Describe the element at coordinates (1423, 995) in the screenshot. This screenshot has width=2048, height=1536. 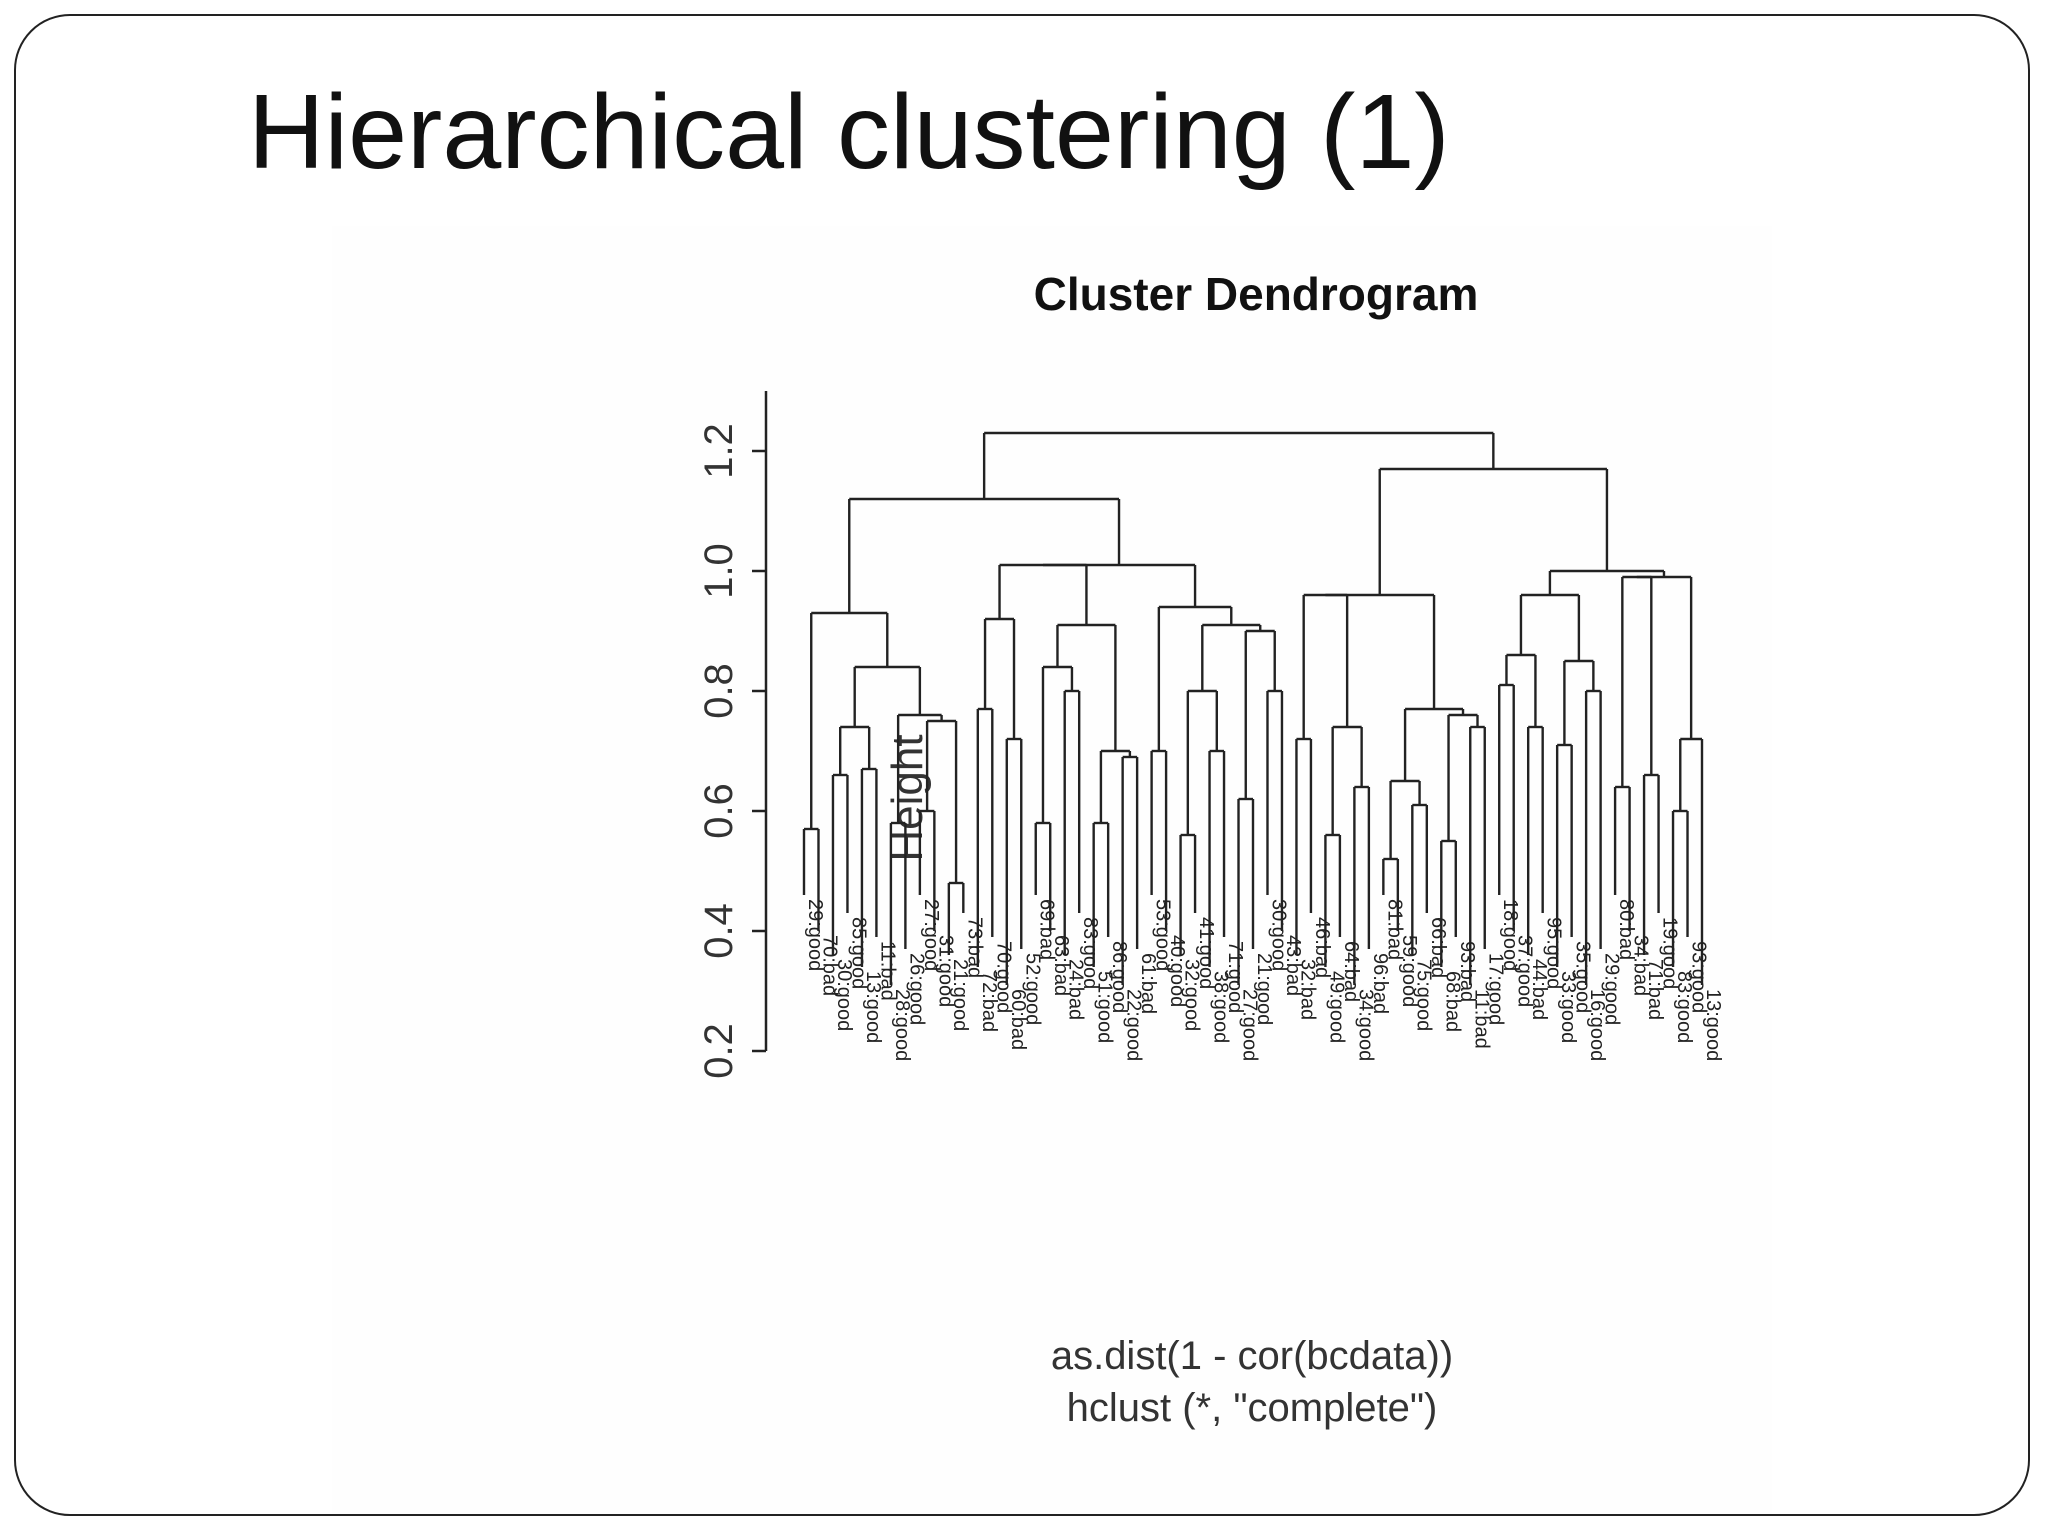
I see `leaf-label: 75:good` at that location.